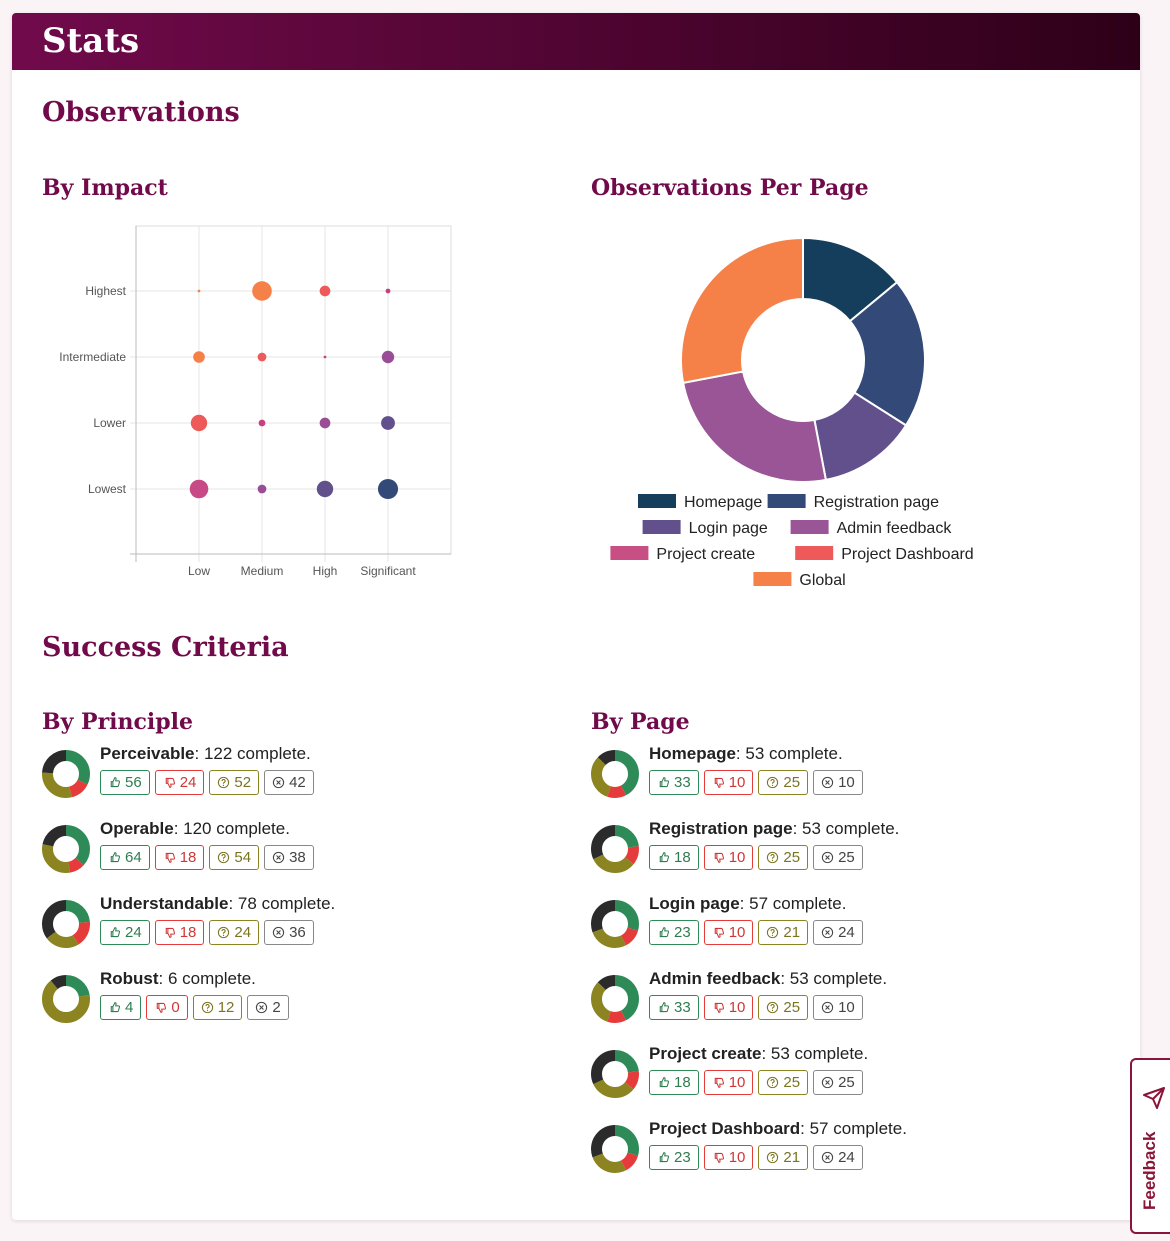 Image resolution: width=1170 pixels, height=1241 pixels. What do you see at coordinates (822, 580) in the screenshot?
I see `legend-label: Global` at bounding box center [822, 580].